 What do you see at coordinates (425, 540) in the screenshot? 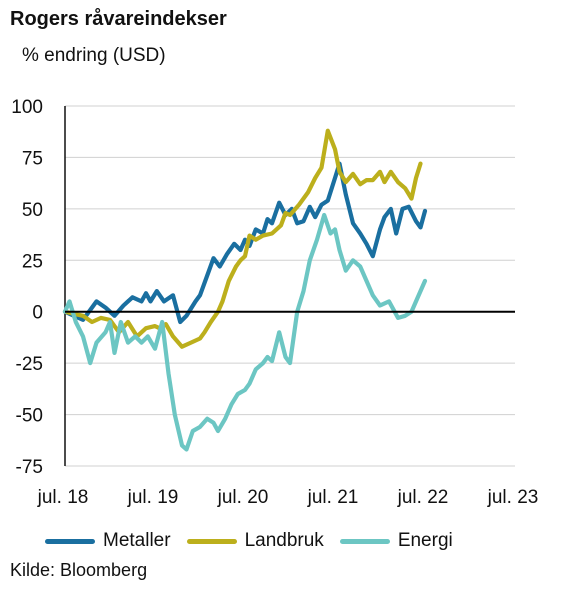
I see `legend-label-energi: Energi` at bounding box center [425, 540].